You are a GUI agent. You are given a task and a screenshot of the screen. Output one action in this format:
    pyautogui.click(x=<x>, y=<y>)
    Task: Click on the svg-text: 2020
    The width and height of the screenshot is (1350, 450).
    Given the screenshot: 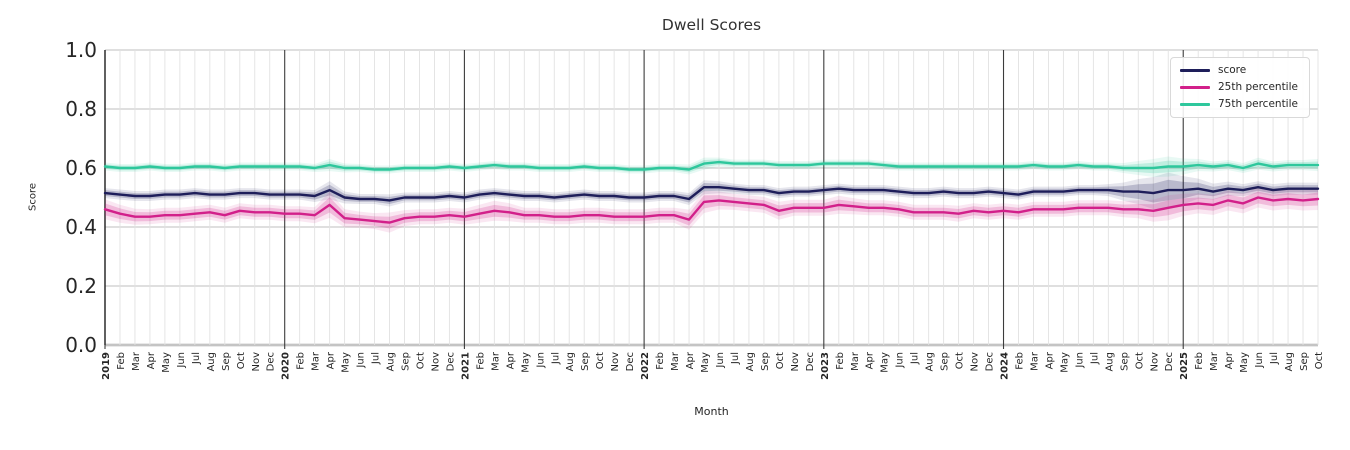 What is the action you would take?
    pyautogui.click(x=286, y=366)
    